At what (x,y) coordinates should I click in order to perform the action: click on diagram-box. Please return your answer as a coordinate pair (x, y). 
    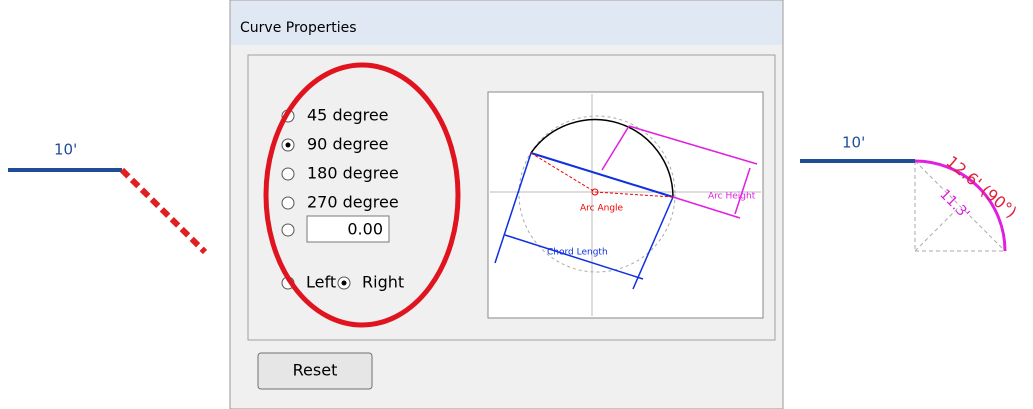
    Looking at the image, I should click on (625, 205).